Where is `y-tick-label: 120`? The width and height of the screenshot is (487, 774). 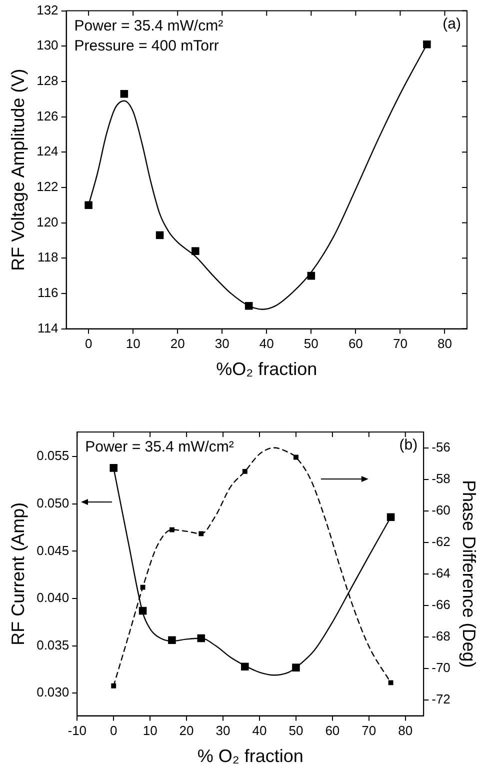
y-tick-label: 120 is located at coordinates (47, 222).